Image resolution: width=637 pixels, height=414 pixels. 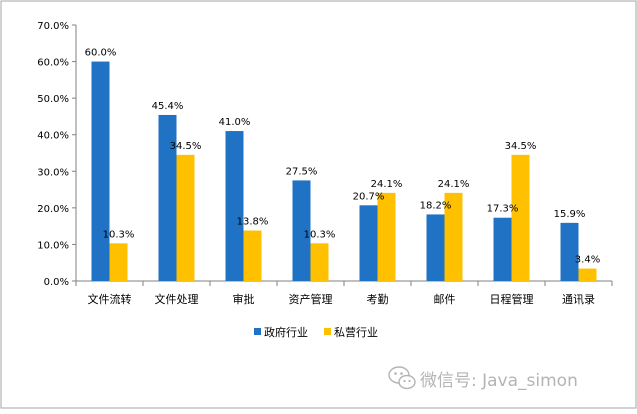 What do you see at coordinates (53, 26) in the screenshot?
I see `y-tick-label: 70.0%` at bounding box center [53, 26].